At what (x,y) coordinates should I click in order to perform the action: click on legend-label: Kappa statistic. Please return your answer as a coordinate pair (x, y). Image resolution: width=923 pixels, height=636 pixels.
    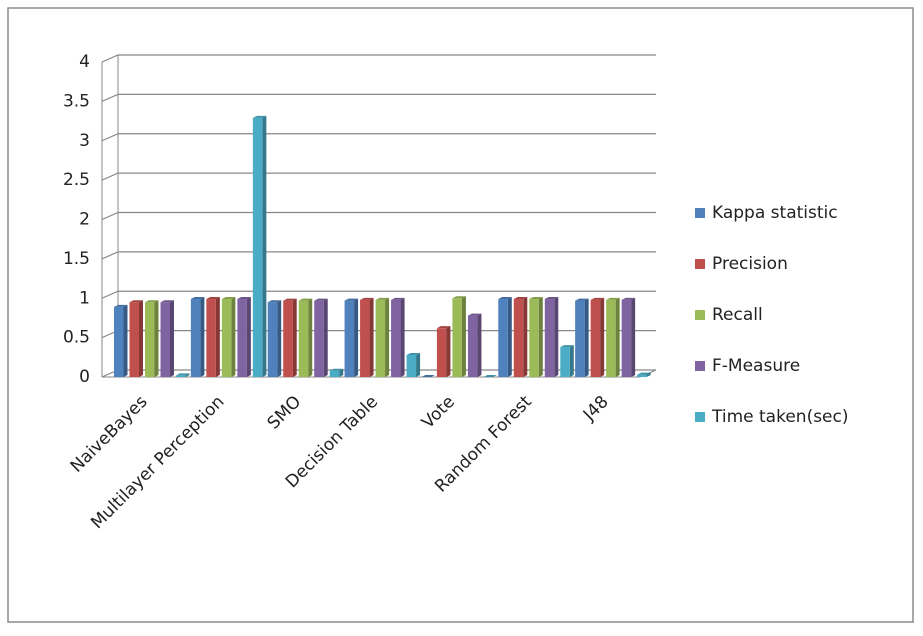
    Looking at the image, I should click on (775, 213).